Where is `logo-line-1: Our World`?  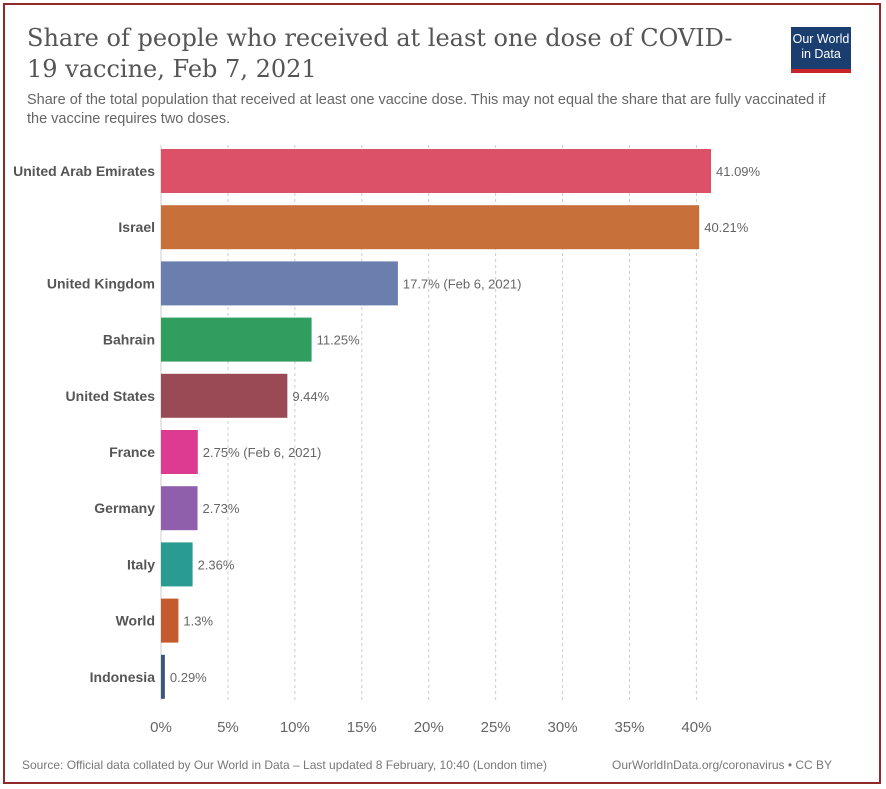
logo-line-1: Our World is located at coordinates (821, 39).